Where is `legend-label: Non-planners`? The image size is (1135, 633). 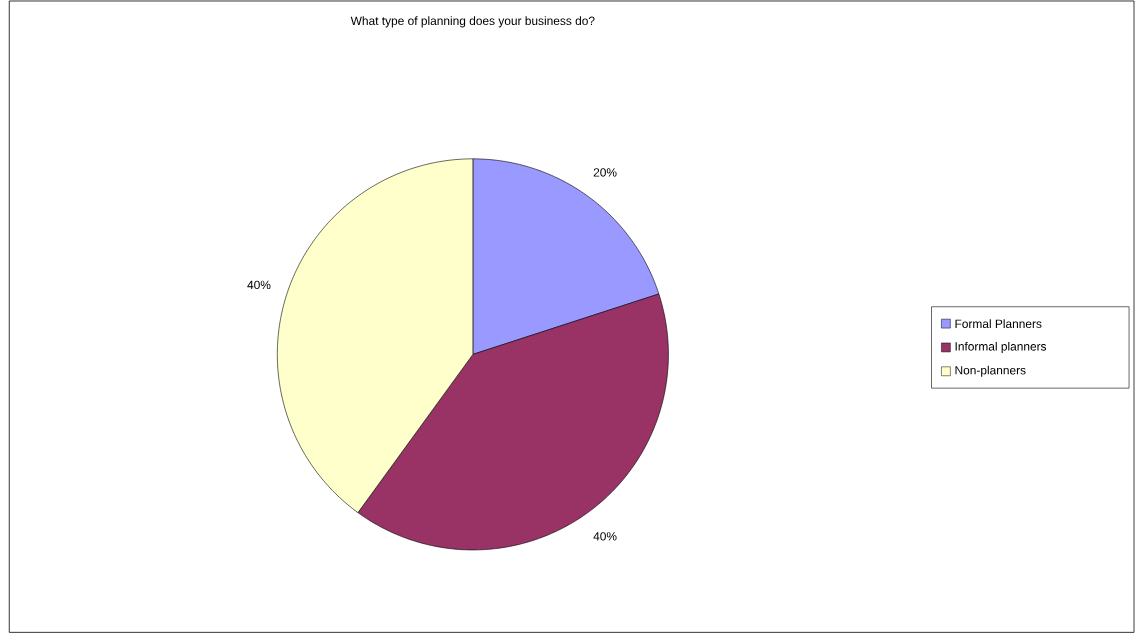
legend-label: Non-planners is located at coordinates (990, 371).